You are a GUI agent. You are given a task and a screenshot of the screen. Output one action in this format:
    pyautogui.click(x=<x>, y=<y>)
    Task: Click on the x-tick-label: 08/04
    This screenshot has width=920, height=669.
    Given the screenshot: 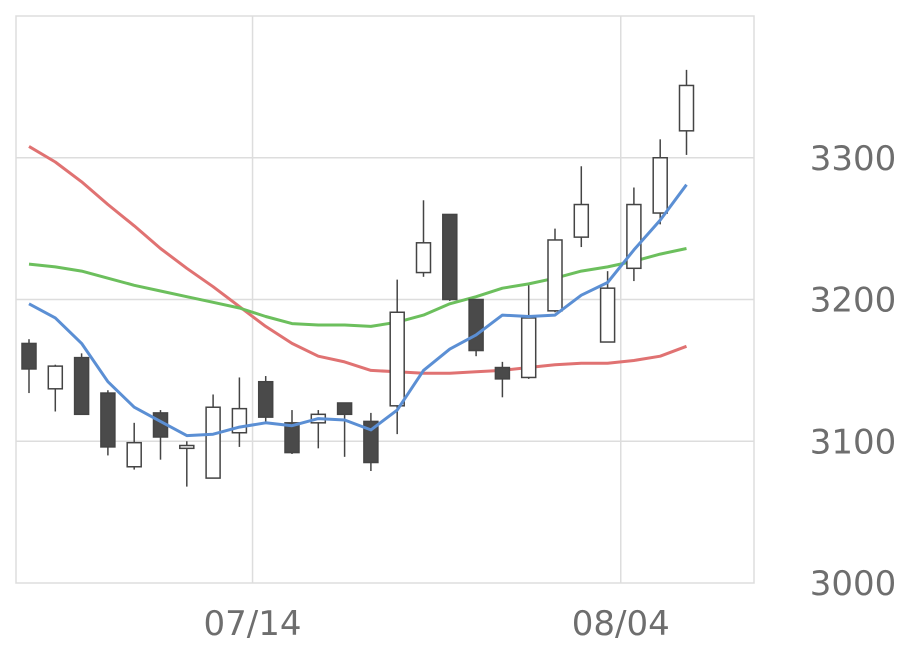 What is the action you would take?
    pyautogui.click(x=621, y=624)
    